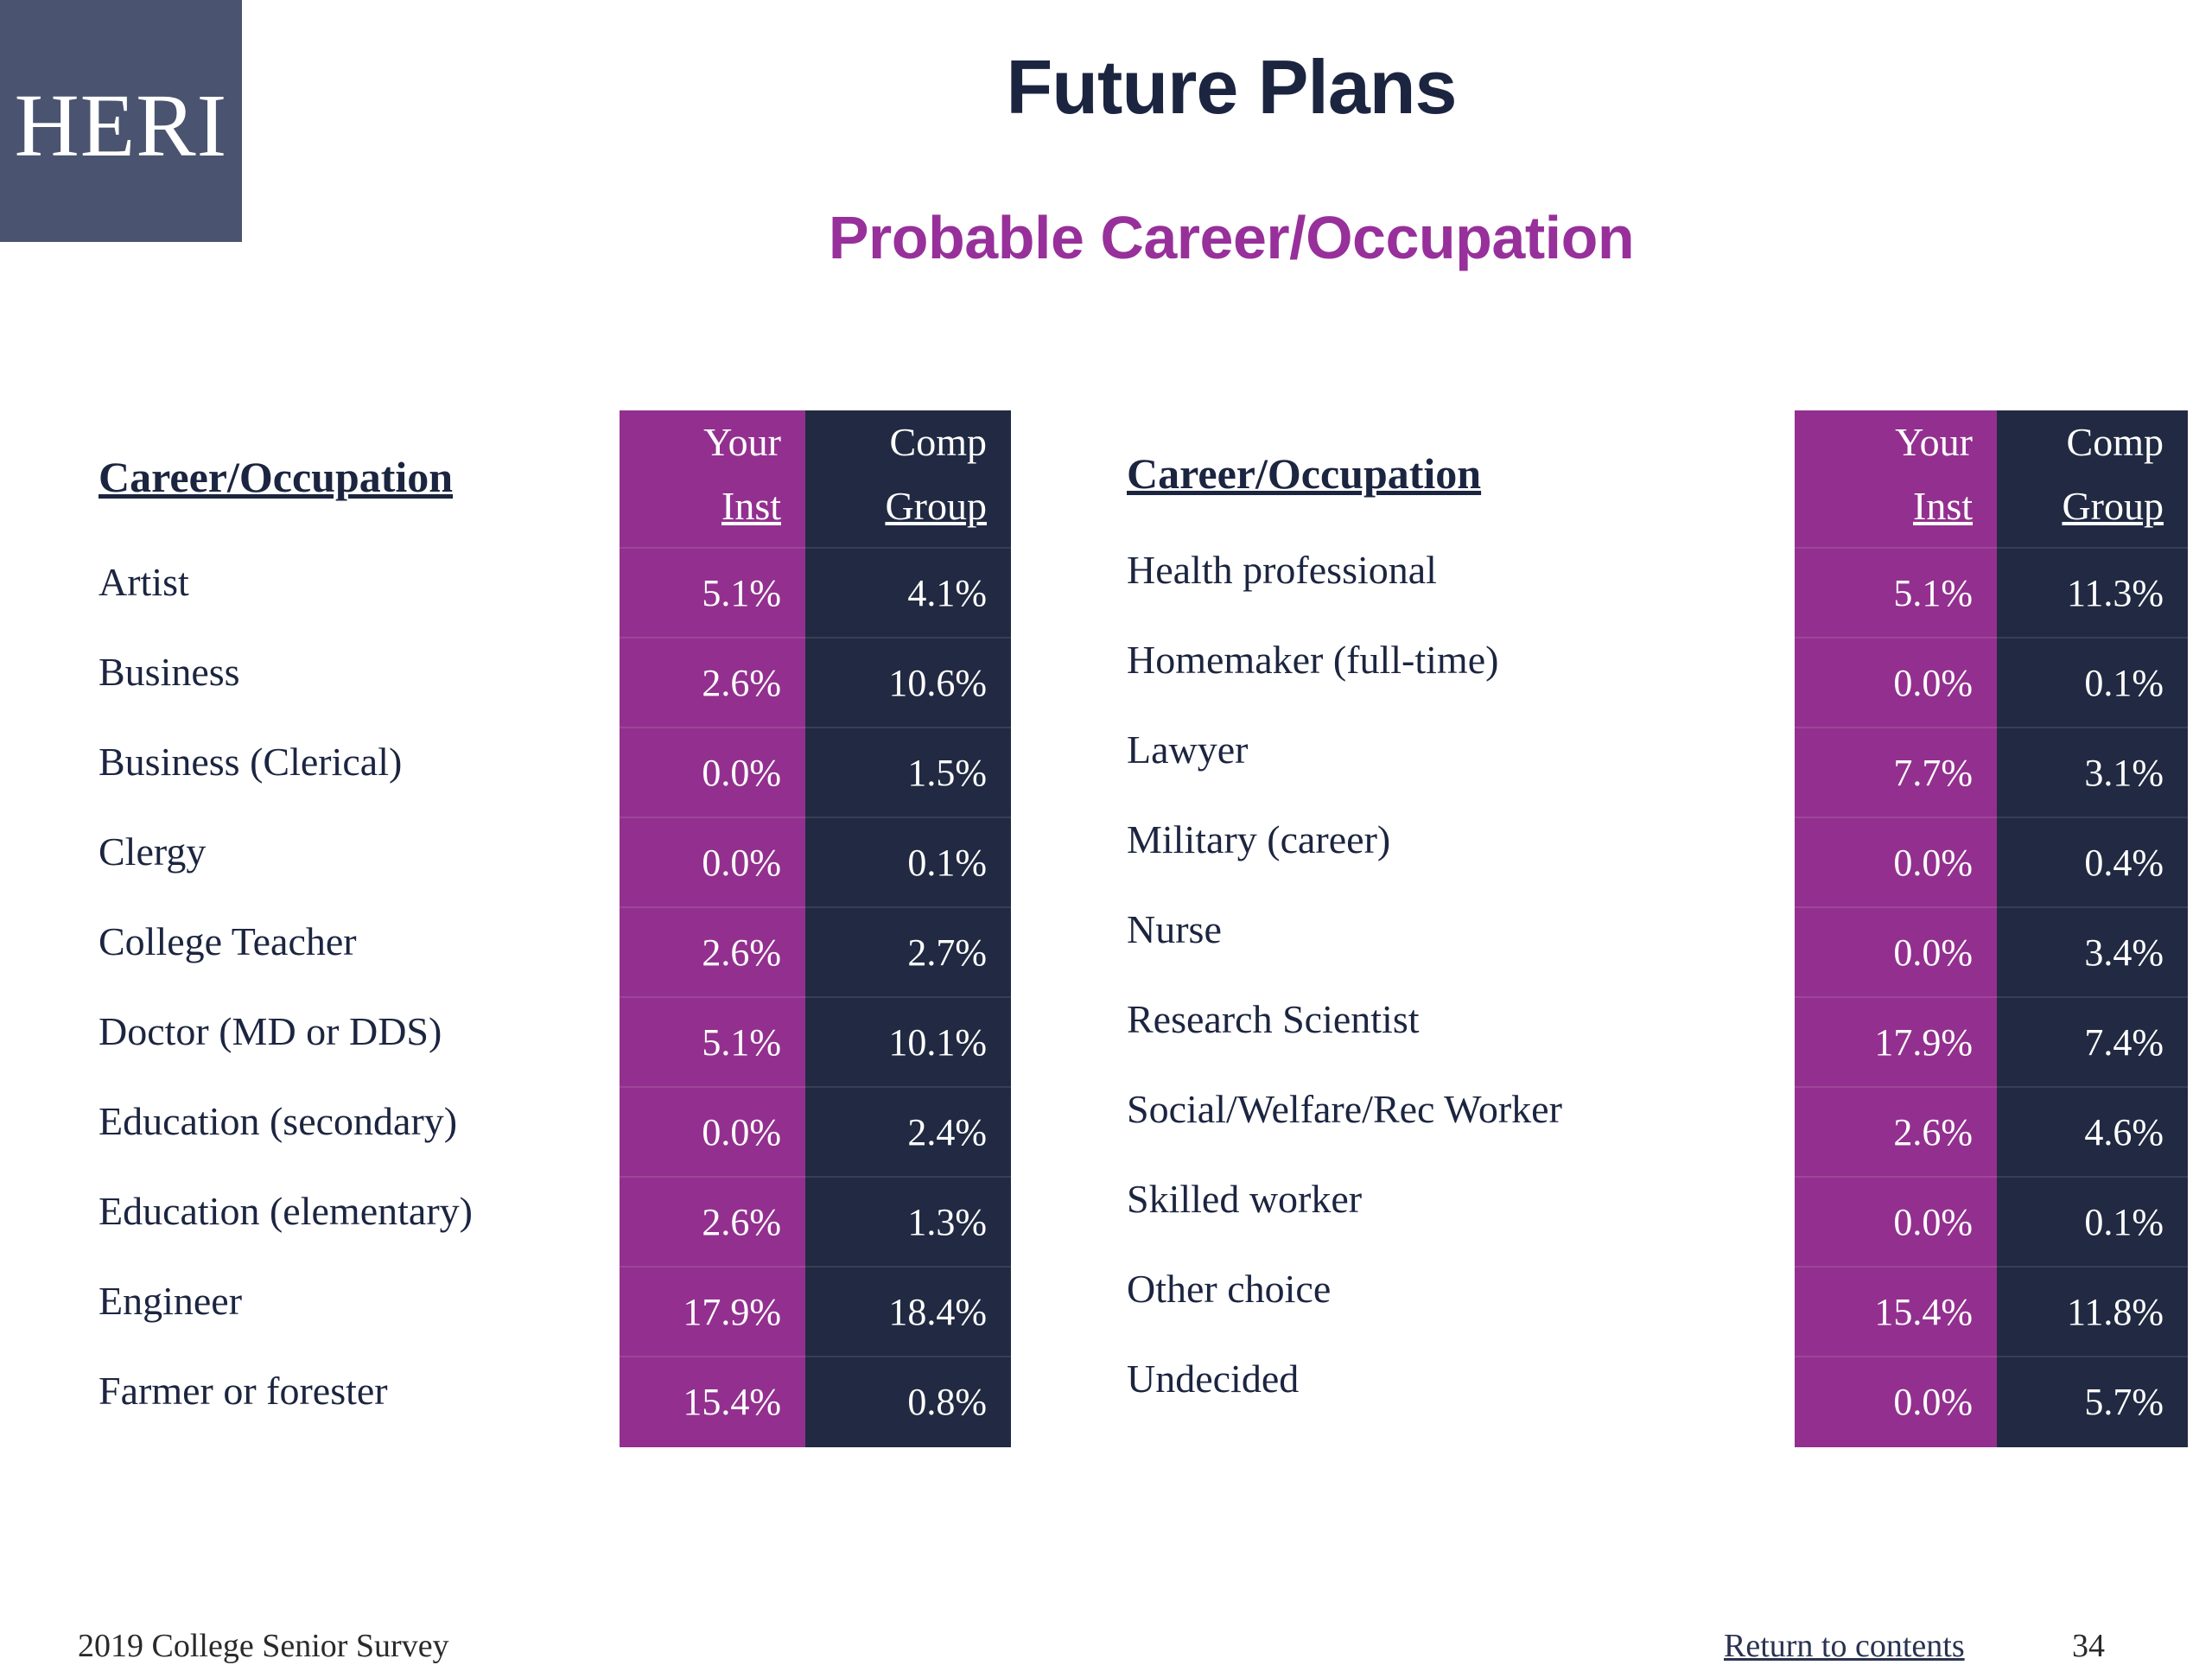  What do you see at coordinates (1896, 772) in the screenshot?
I see `inst-value: 7.7%` at bounding box center [1896, 772].